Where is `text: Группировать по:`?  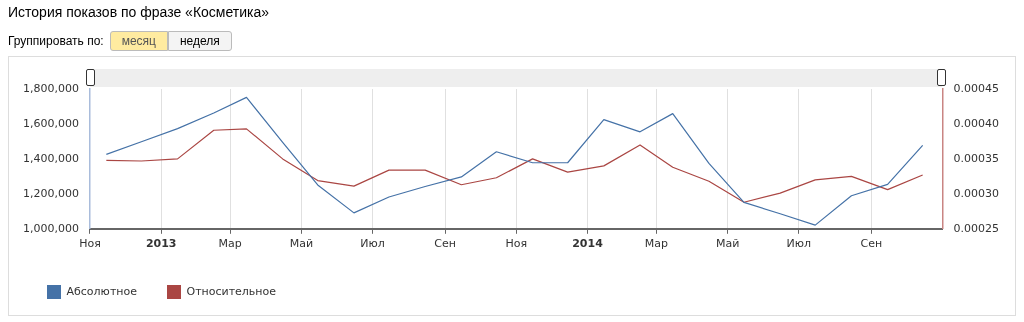
text: Группировать по: is located at coordinates (56, 41).